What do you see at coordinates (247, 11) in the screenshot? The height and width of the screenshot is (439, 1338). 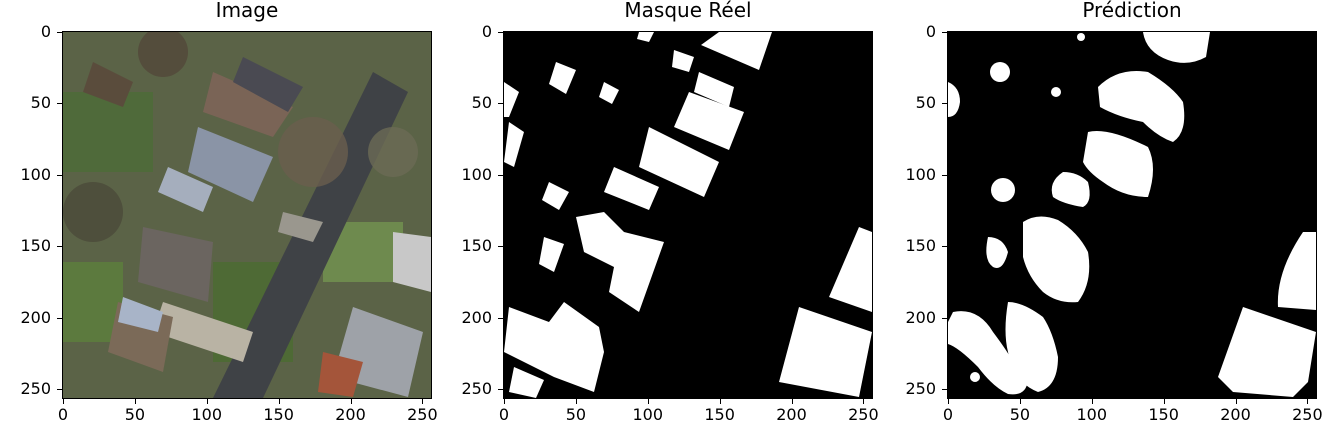 I see `panel-title: Image` at bounding box center [247, 11].